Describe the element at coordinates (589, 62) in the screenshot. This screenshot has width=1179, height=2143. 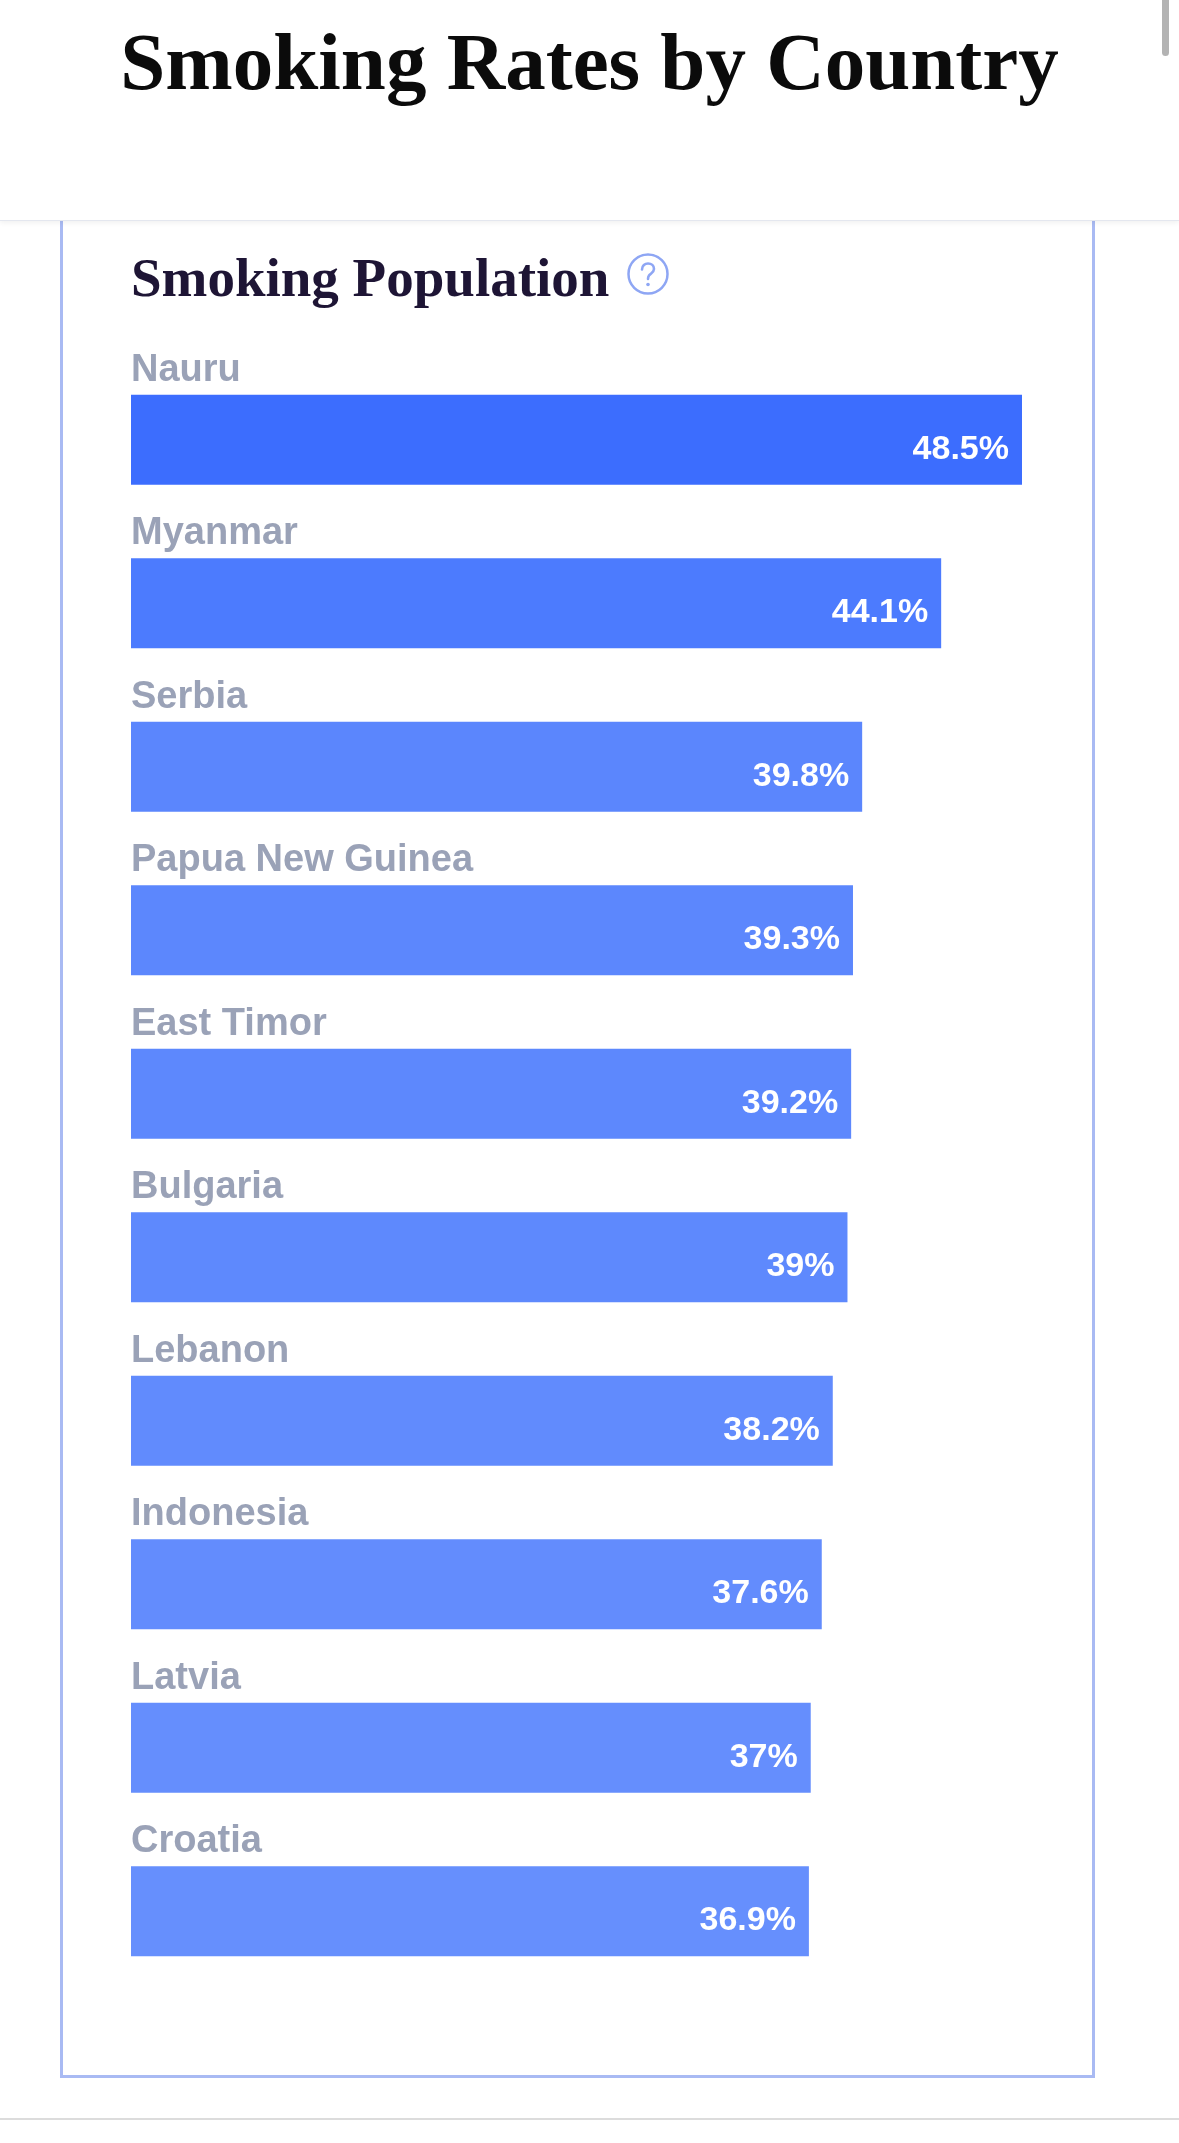
I see `chart-title: Smoking Rates by Country` at that location.